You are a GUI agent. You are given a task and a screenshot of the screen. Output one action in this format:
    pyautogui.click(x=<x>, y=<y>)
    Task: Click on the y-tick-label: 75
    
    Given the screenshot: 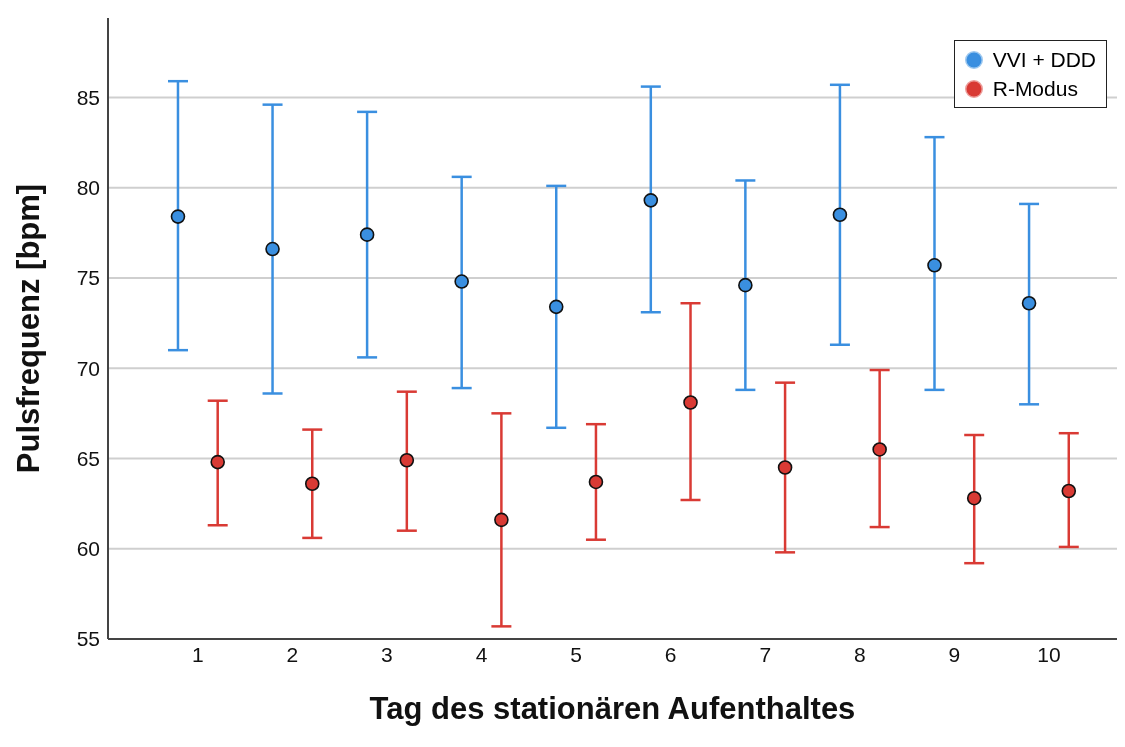 What is the action you would take?
    pyautogui.click(x=88, y=278)
    